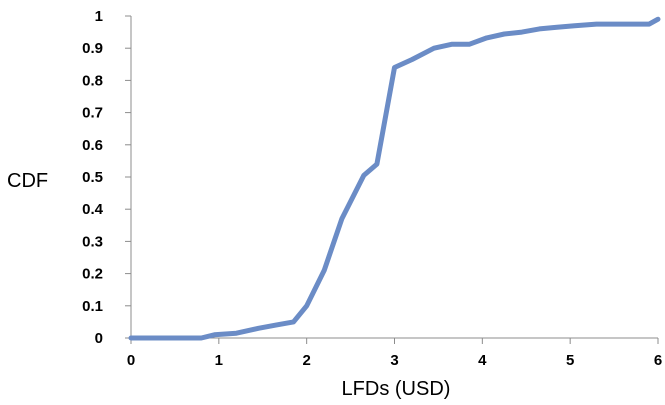 Image resolution: width=665 pixels, height=405 pixels. What do you see at coordinates (27, 181) in the screenshot?
I see `y-axis-title: CDF` at bounding box center [27, 181].